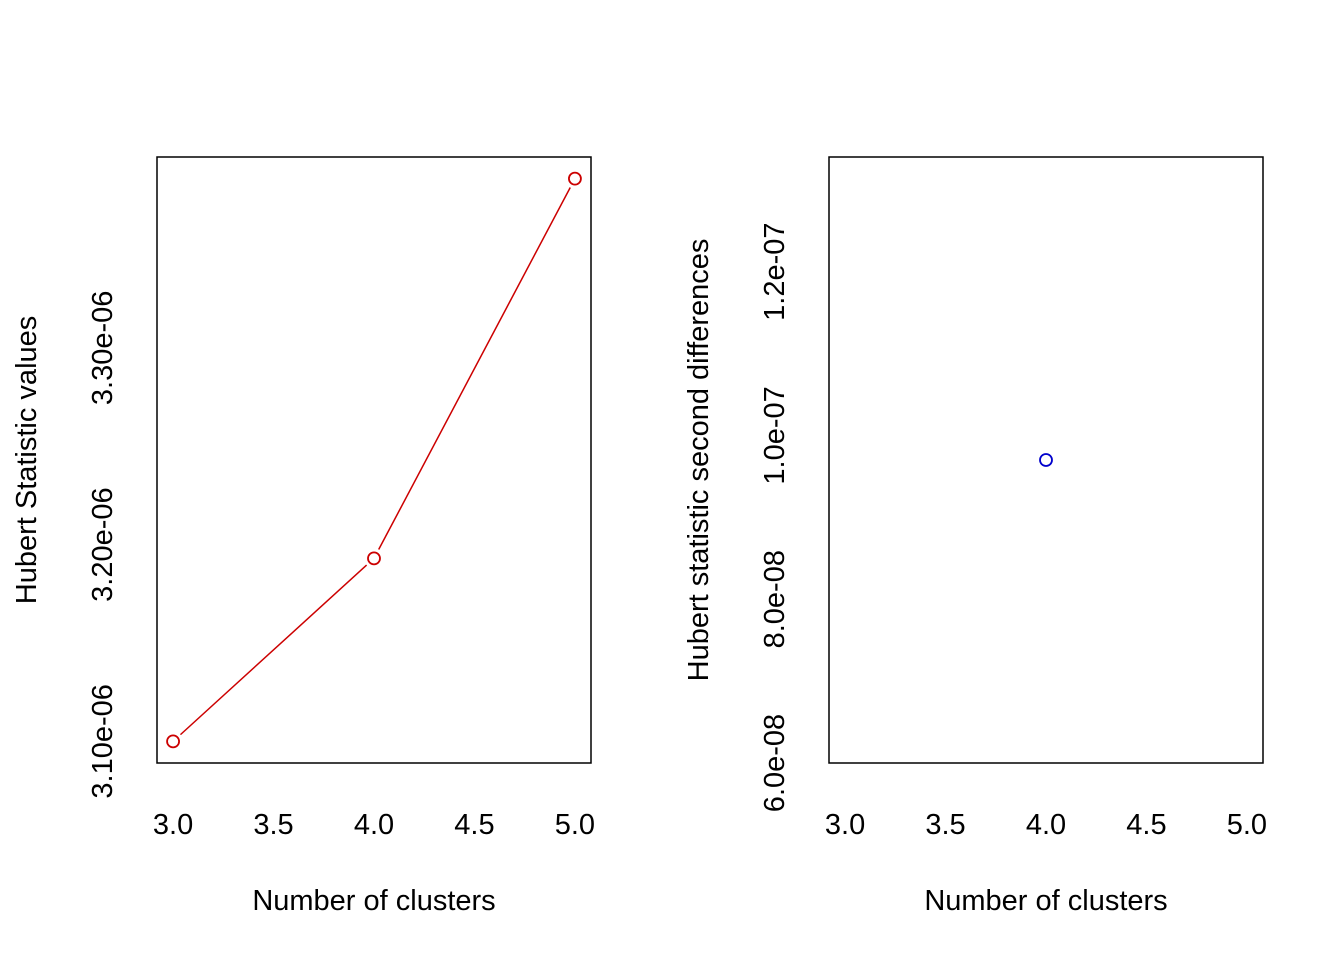 The image size is (1344, 960). Describe the element at coordinates (775, 435) in the screenshot. I see `y-tick-label: 1.0e-07` at that location.